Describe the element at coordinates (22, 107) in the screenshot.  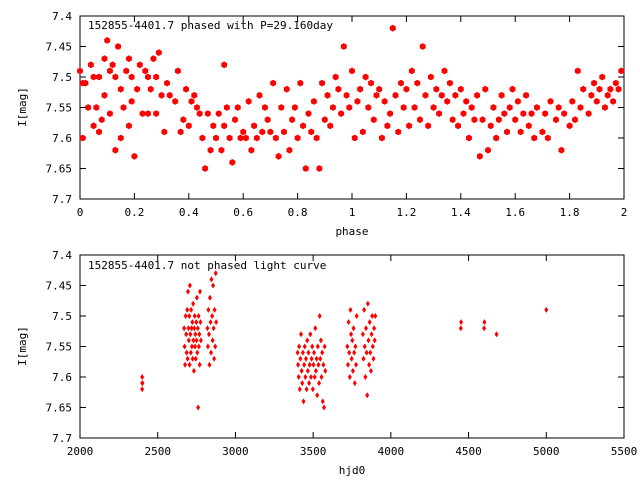
I see `phased-y-axis-label: I[mag]` at that location.